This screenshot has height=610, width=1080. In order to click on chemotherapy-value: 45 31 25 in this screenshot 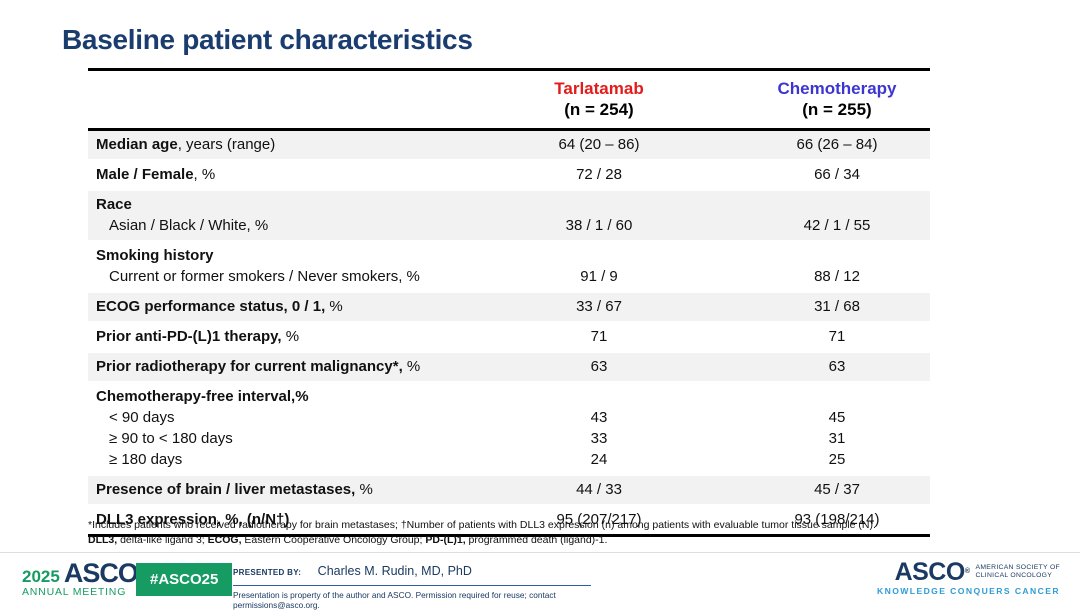, I will do `click(837, 438)`.